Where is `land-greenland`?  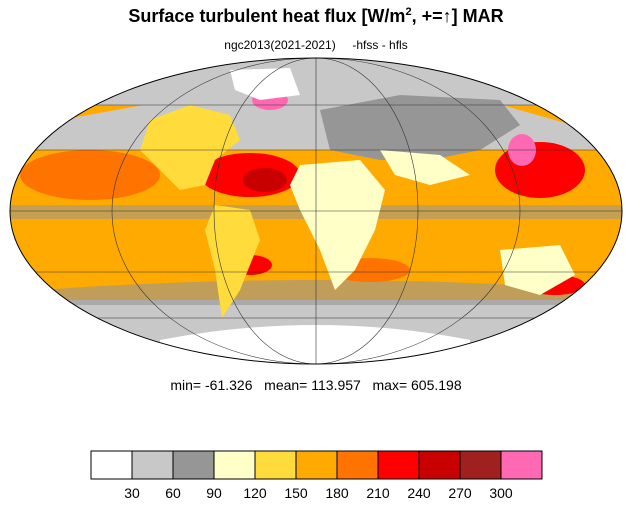
land-greenland is located at coordinates (265, 84).